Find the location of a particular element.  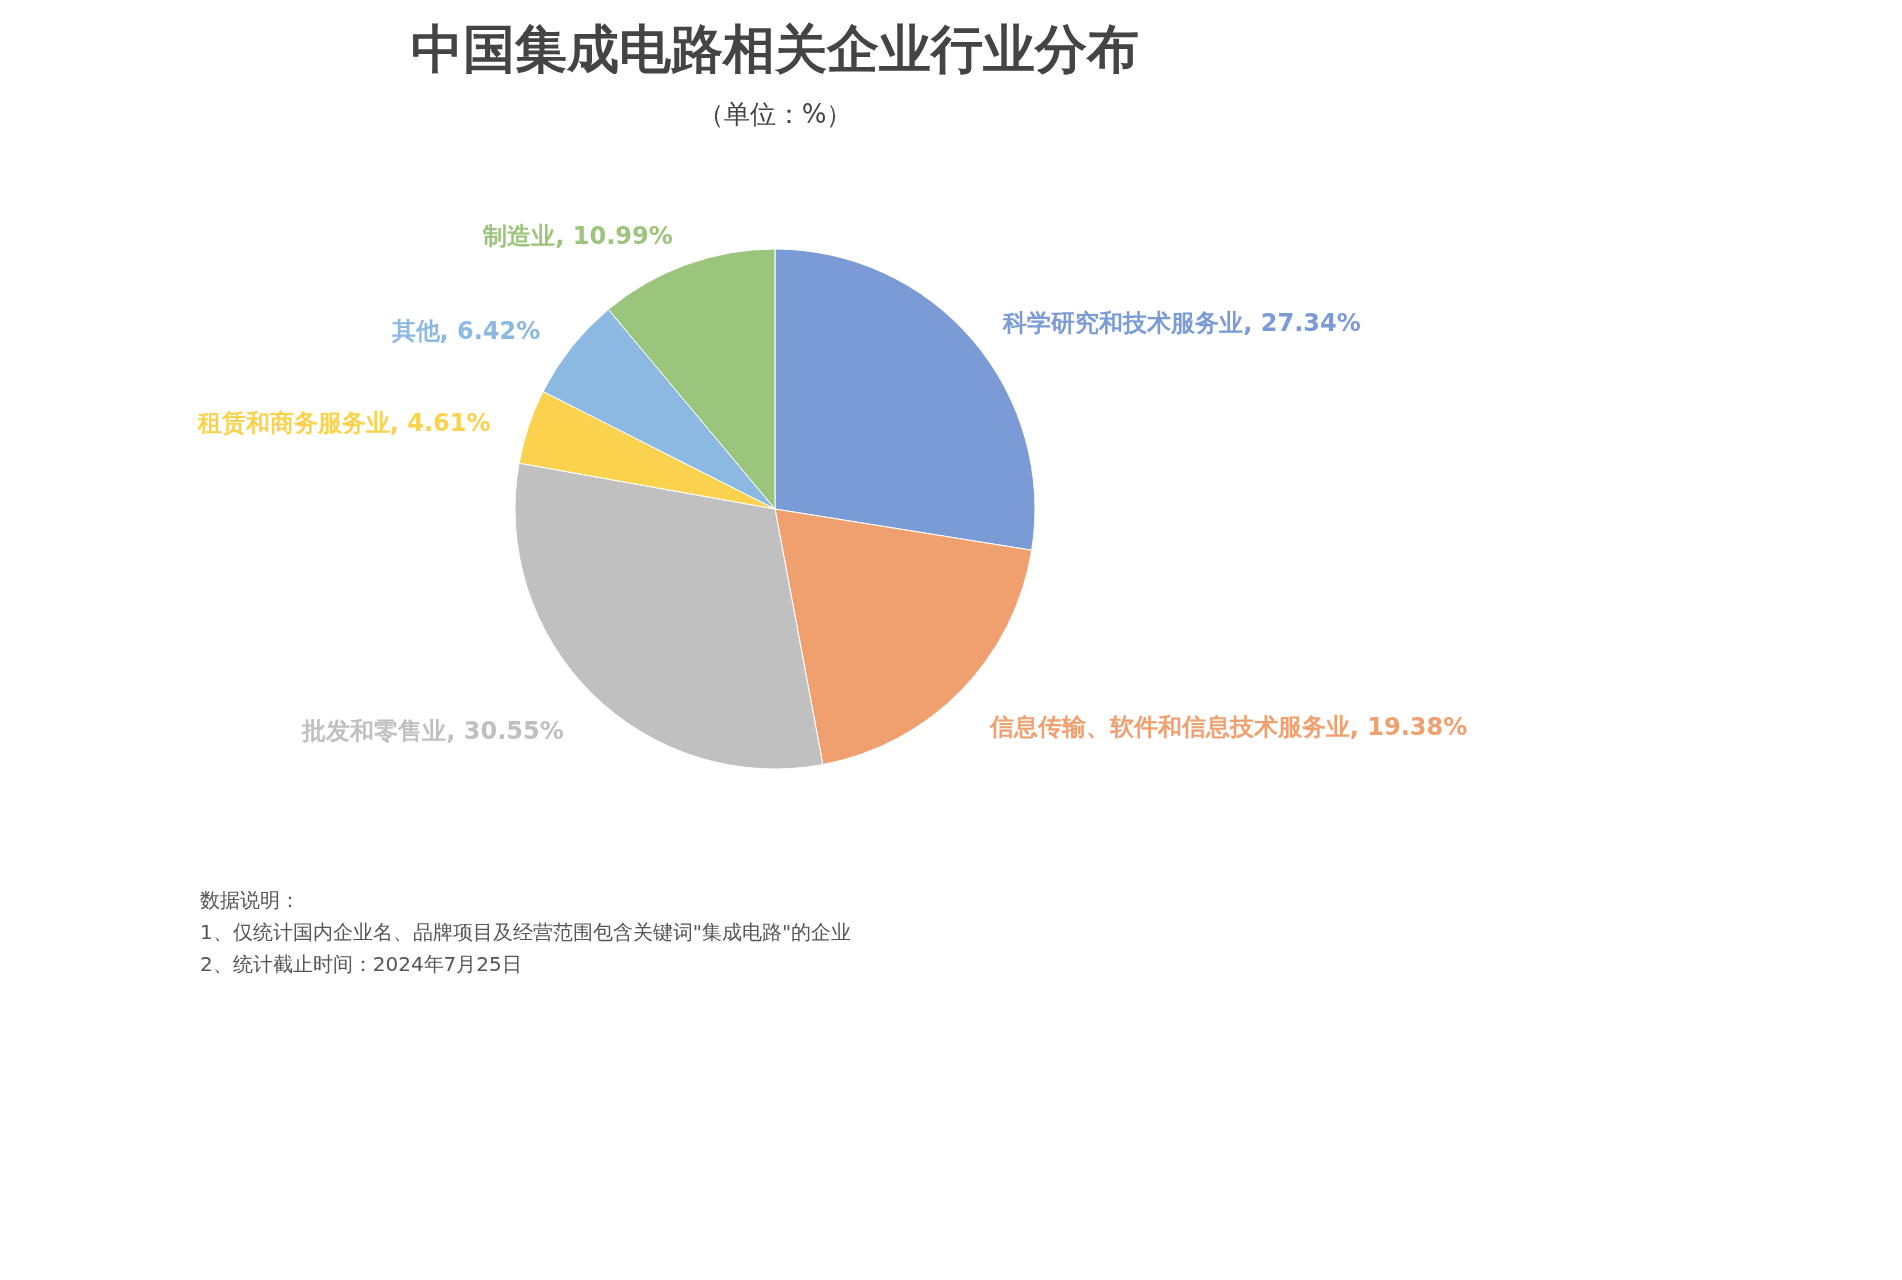

slice-label: 其他, 6.42% is located at coordinates (465, 331).